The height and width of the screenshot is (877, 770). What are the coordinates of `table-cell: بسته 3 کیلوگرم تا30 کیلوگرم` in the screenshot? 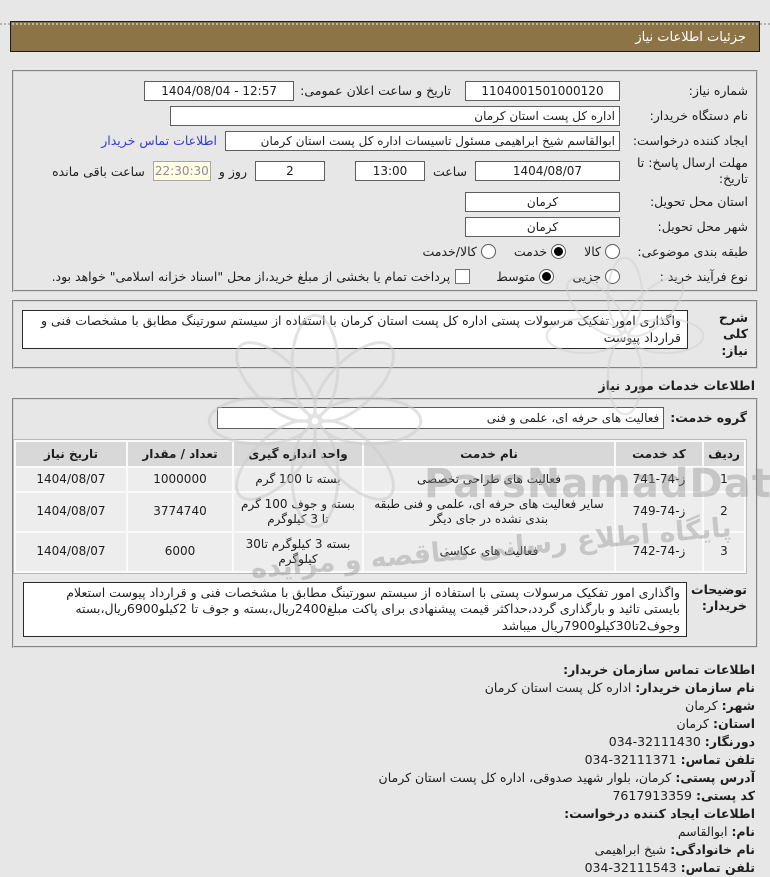 It's located at (298, 551).